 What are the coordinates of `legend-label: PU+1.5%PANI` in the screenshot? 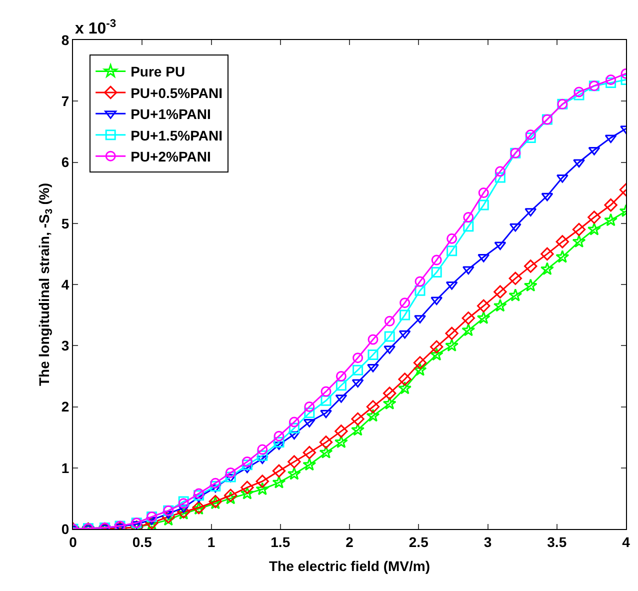 It's located at (176, 135).